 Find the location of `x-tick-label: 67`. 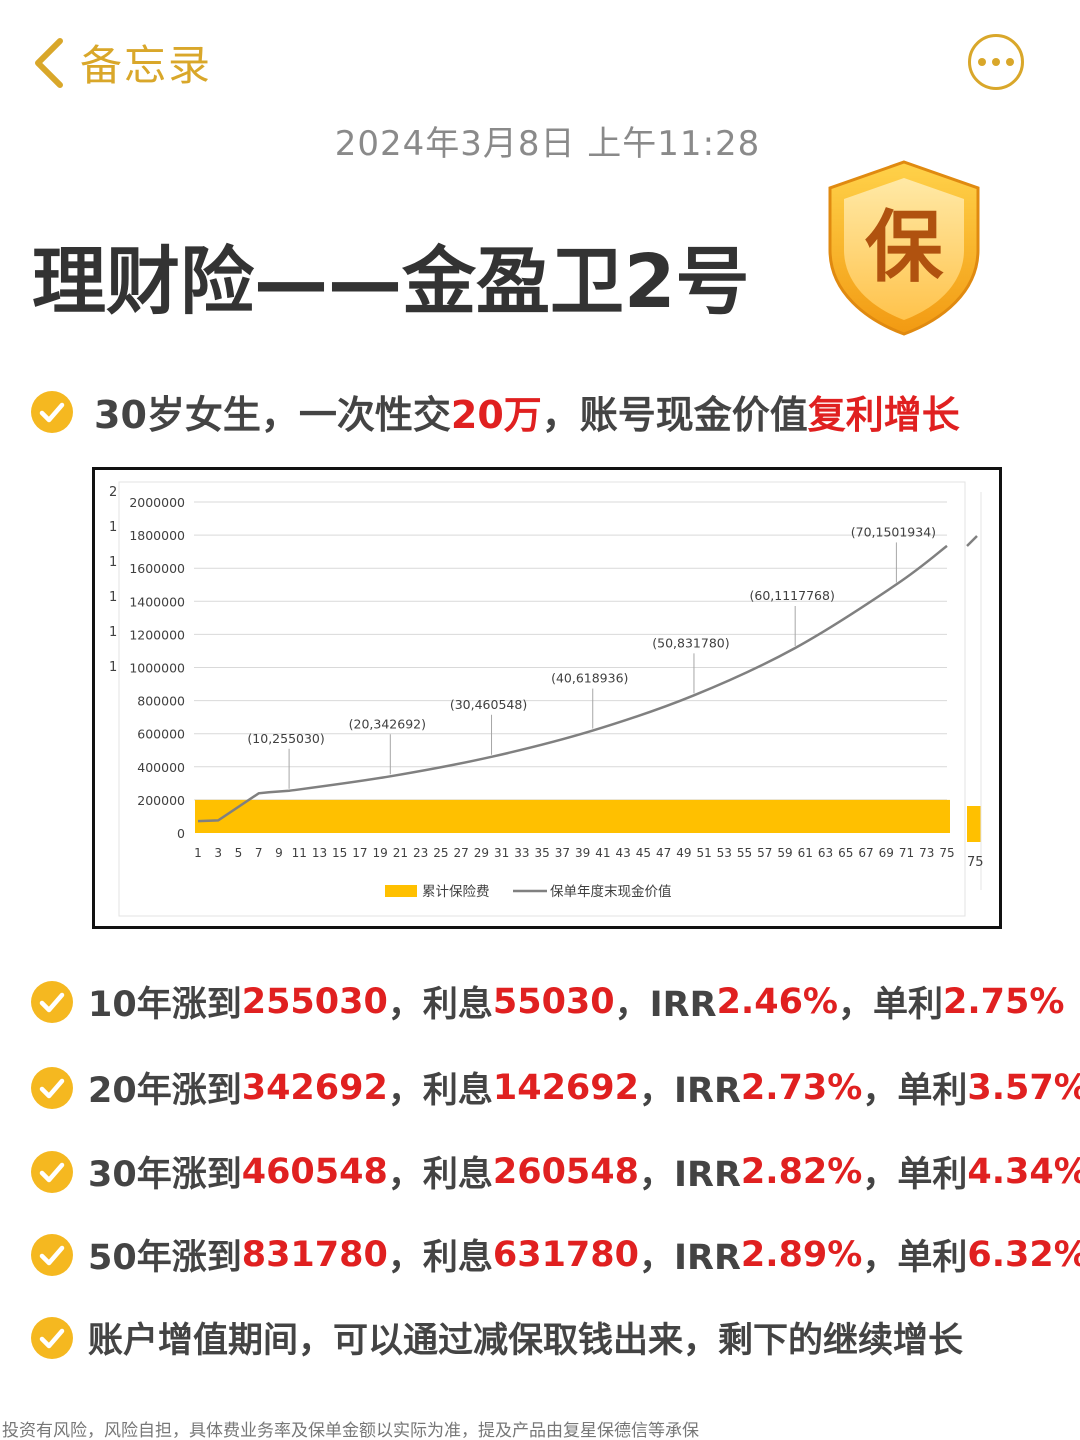

x-tick-label: 67 is located at coordinates (865, 853).